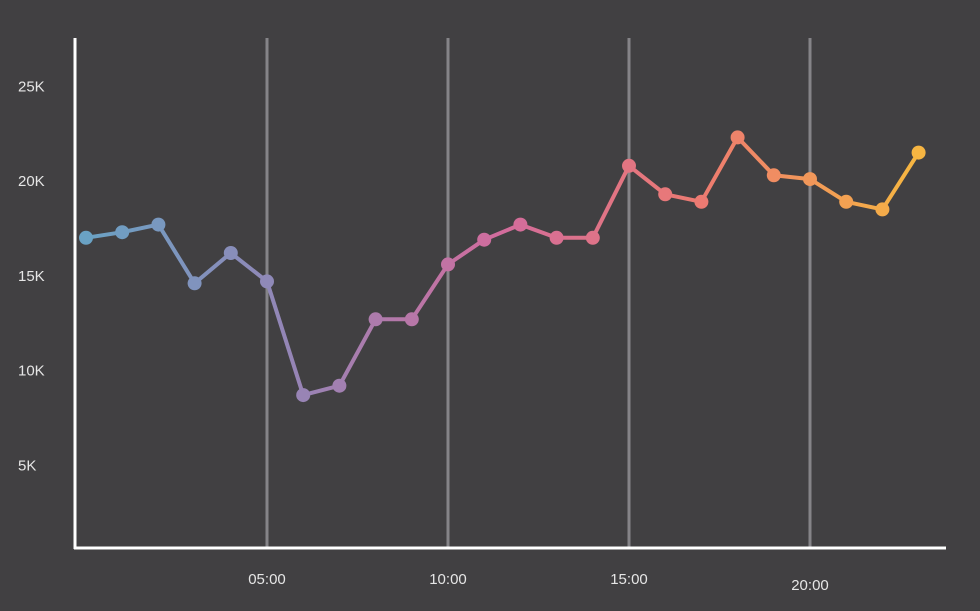 The height and width of the screenshot is (611, 980). Describe the element at coordinates (538, 582) in the screenshot. I see `x-tick-labels: 05:00 10:00 15:00 20:00` at that location.